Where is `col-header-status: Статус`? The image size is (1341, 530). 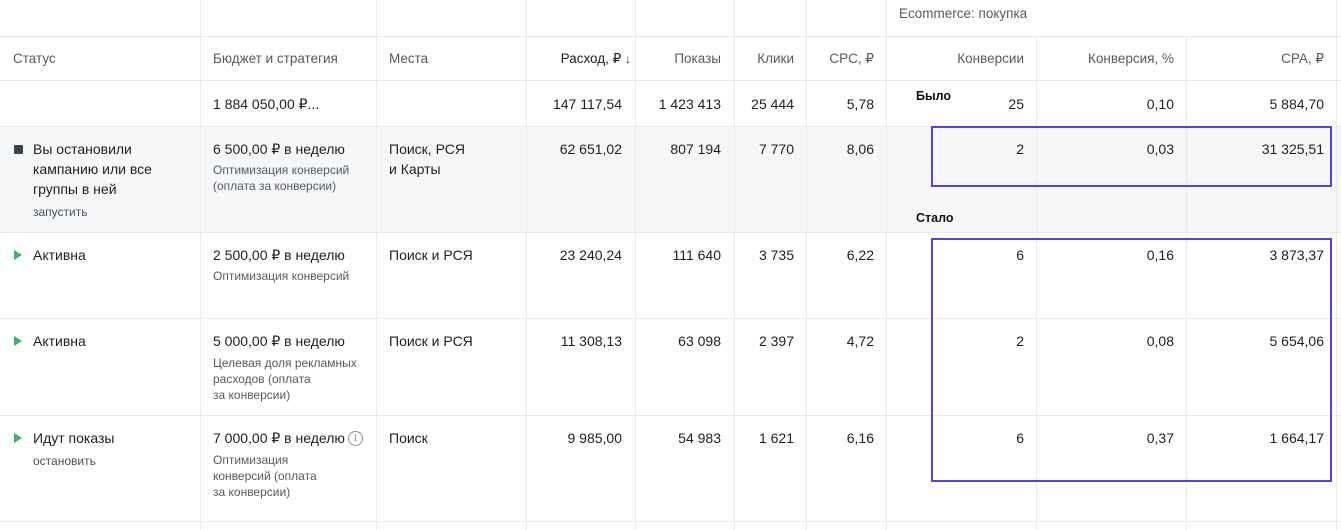 col-header-status: Статус is located at coordinates (34, 58).